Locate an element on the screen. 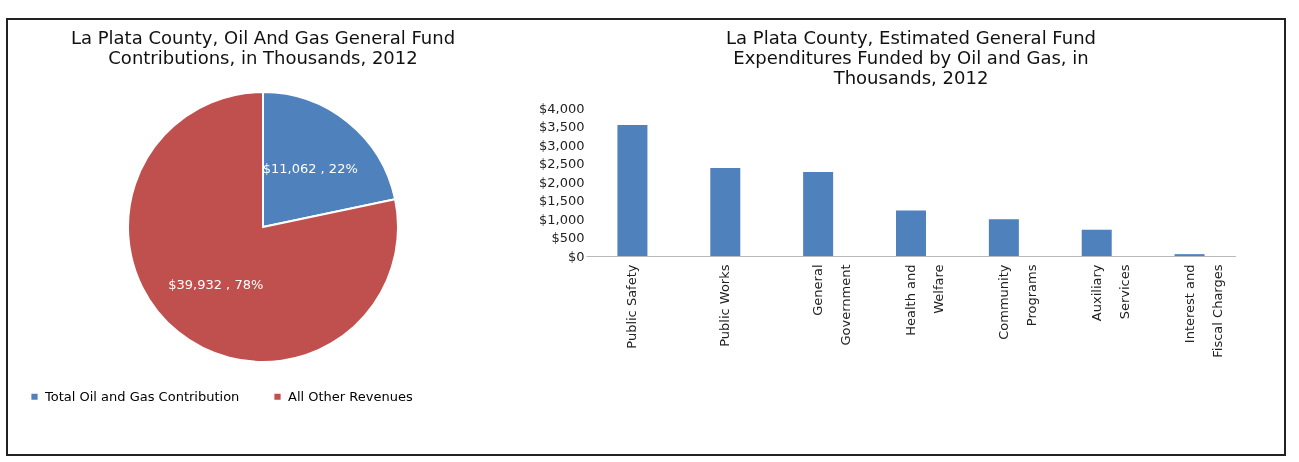 Image resolution: width=1299 pixels, height=462 pixels. x-tick-label: Public Safety is located at coordinates (632, 306).